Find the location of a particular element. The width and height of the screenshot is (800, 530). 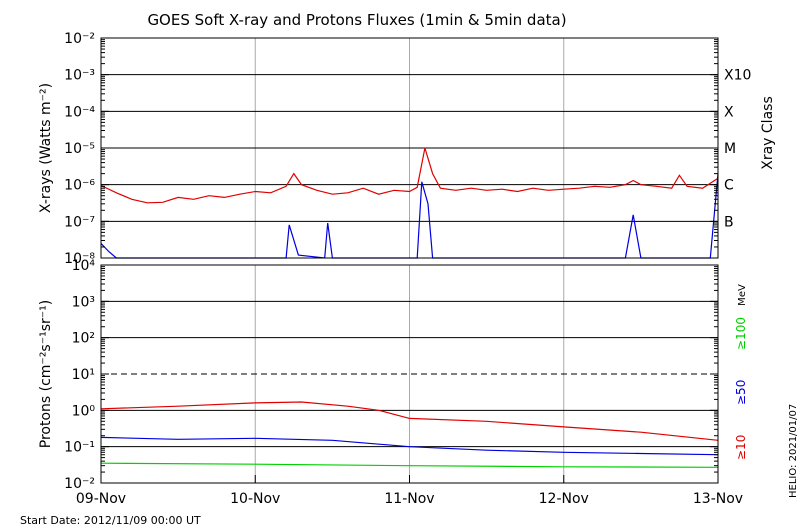

x-day-label: 12-Nov is located at coordinates (564, 499).